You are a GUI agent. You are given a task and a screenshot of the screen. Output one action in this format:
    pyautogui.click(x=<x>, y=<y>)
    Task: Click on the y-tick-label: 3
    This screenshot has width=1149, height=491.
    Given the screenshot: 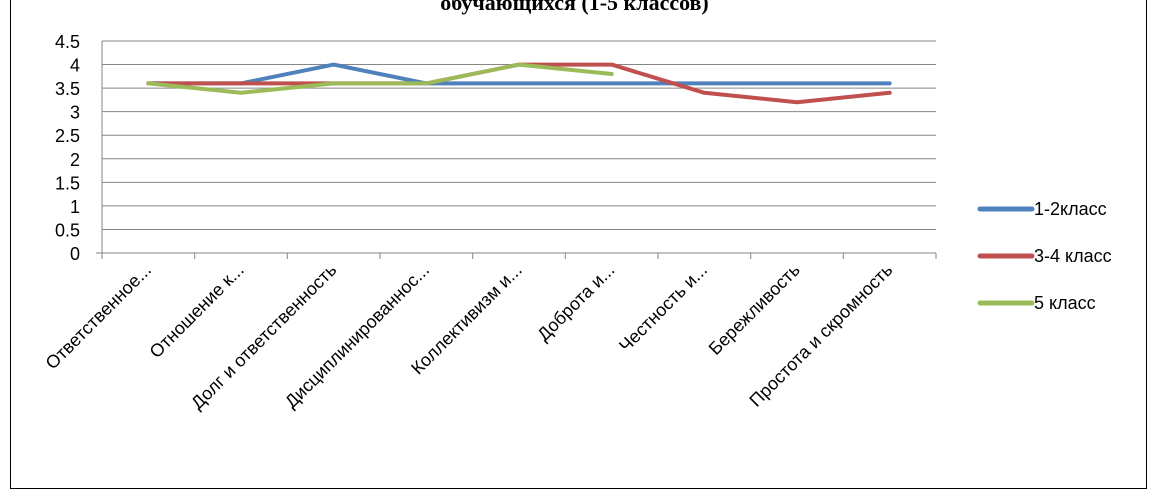 What is the action you would take?
    pyautogui.click(x=75, y=113)
    